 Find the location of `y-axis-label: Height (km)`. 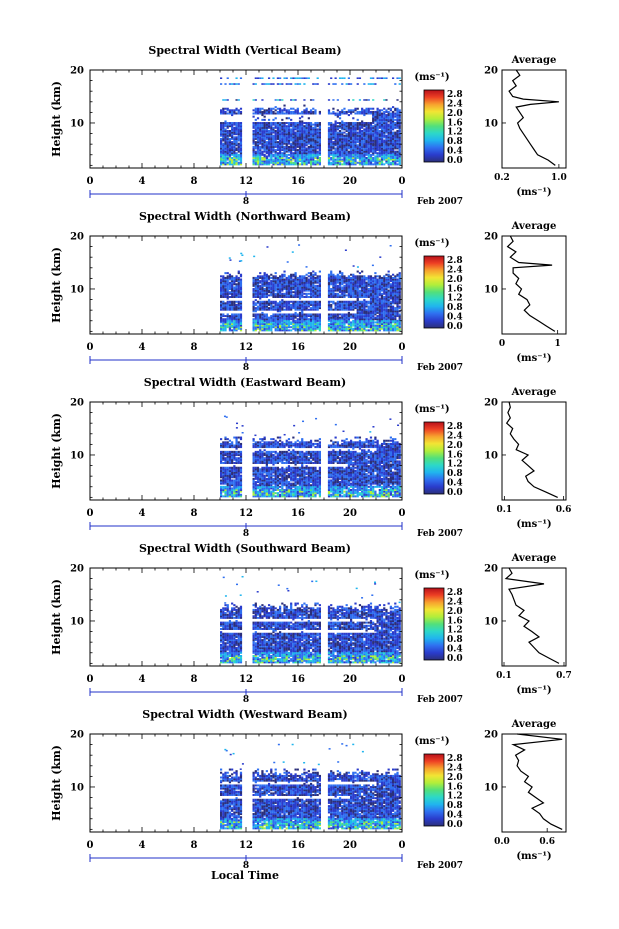

y-axis-label: Height (km) is located at coordinates (56, 119).